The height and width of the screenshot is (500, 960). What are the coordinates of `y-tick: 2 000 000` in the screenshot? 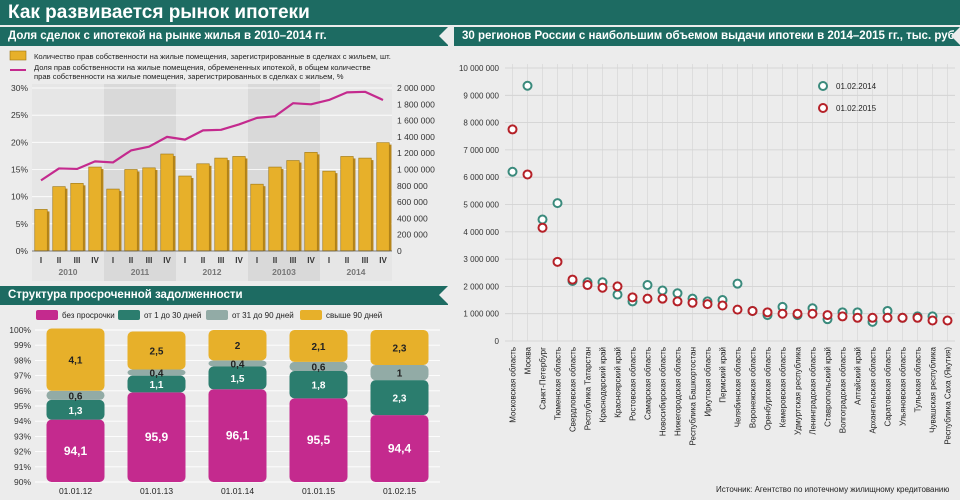 It's located at (481, 286).